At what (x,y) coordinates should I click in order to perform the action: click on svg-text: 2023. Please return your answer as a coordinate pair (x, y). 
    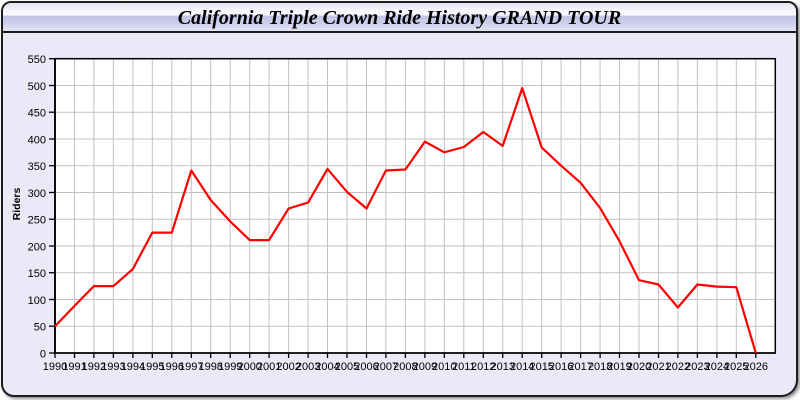
    Looking at the image, I should click on (697, 367).